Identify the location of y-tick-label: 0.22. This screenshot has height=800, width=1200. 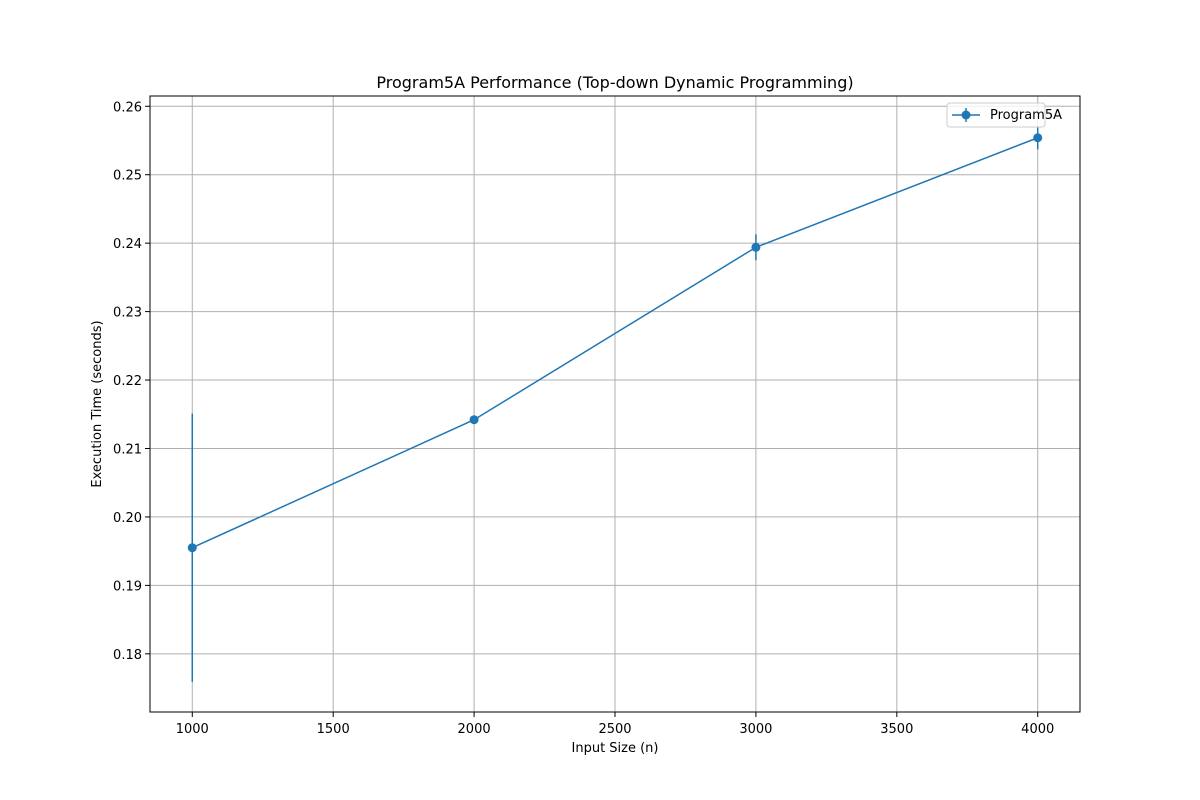
(127, 381).